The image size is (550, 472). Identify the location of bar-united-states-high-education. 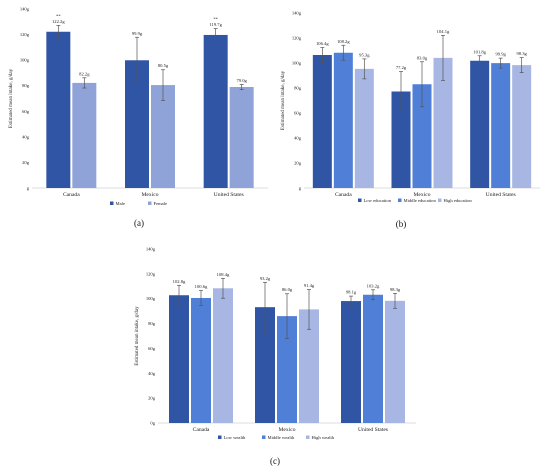
(522, 126).